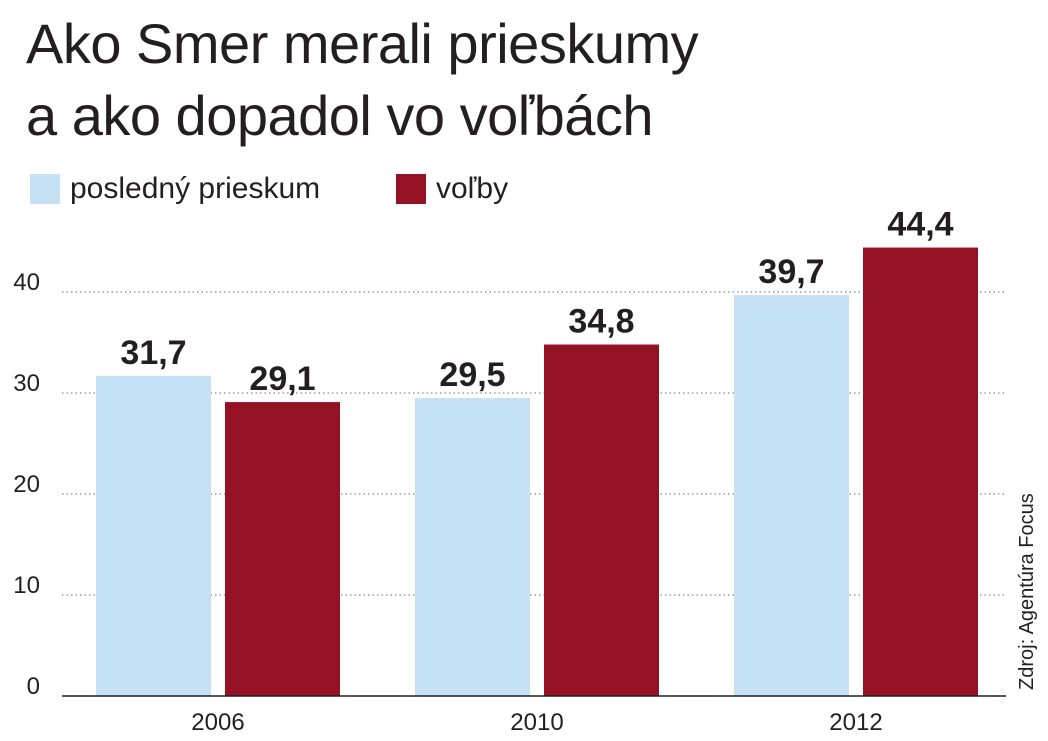 The width and height of the screenshot is (1048, 741). Describe the element at coordinates (195, 188) in the screenshot. I see `legend-label-survey: posledný prieskum` at that location.